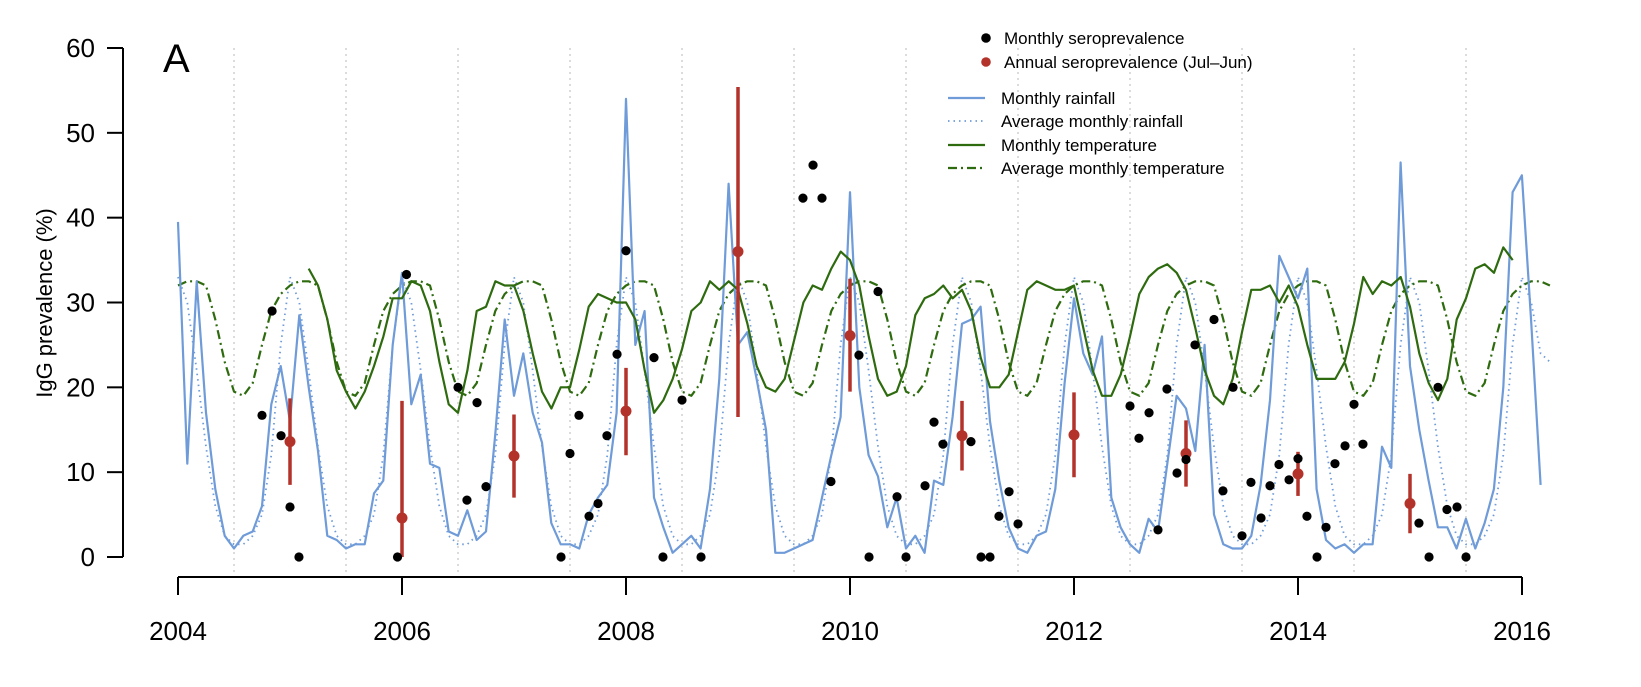  I want to click on legend-label: Monthly rainfall, so click(1058, 98).